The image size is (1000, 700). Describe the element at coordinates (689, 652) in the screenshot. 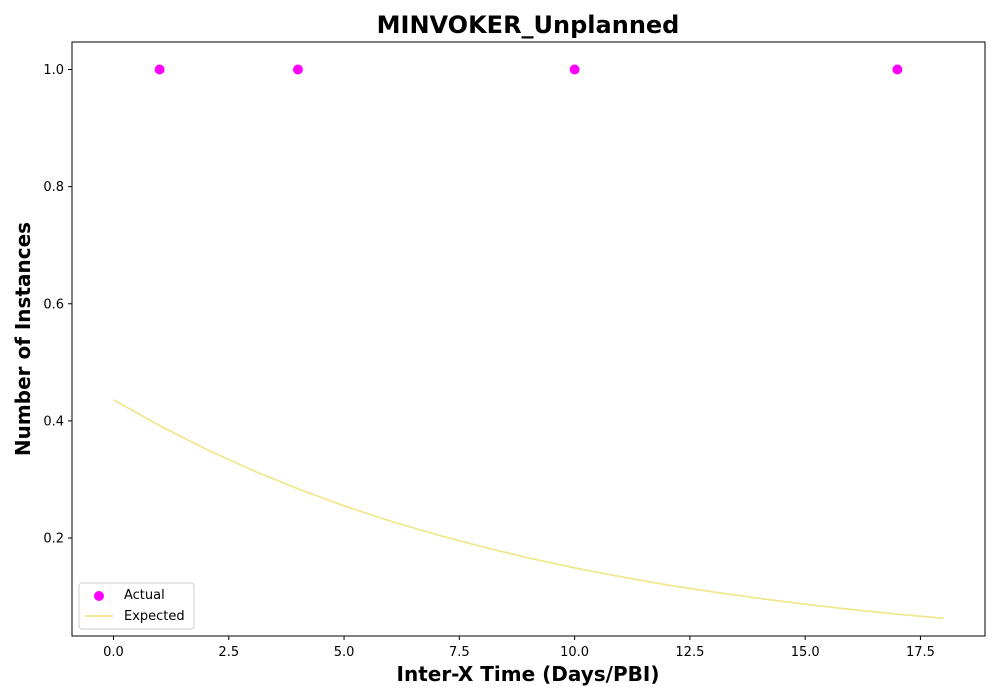

I see `x-tick-label: 12.5` at that location.